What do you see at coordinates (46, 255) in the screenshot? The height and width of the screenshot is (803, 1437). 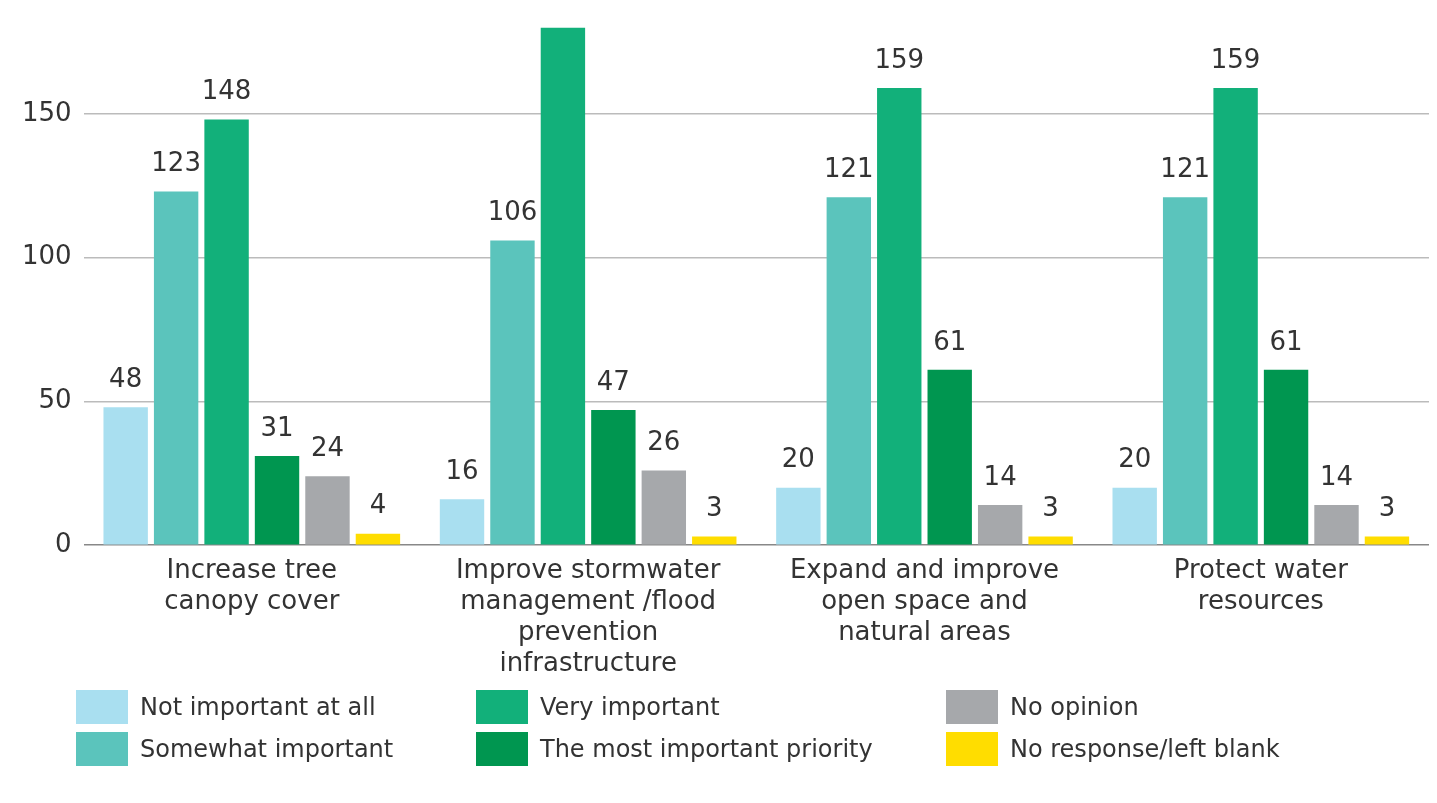 I see `y-tick-label: 100` at bounding box center [46, 255].